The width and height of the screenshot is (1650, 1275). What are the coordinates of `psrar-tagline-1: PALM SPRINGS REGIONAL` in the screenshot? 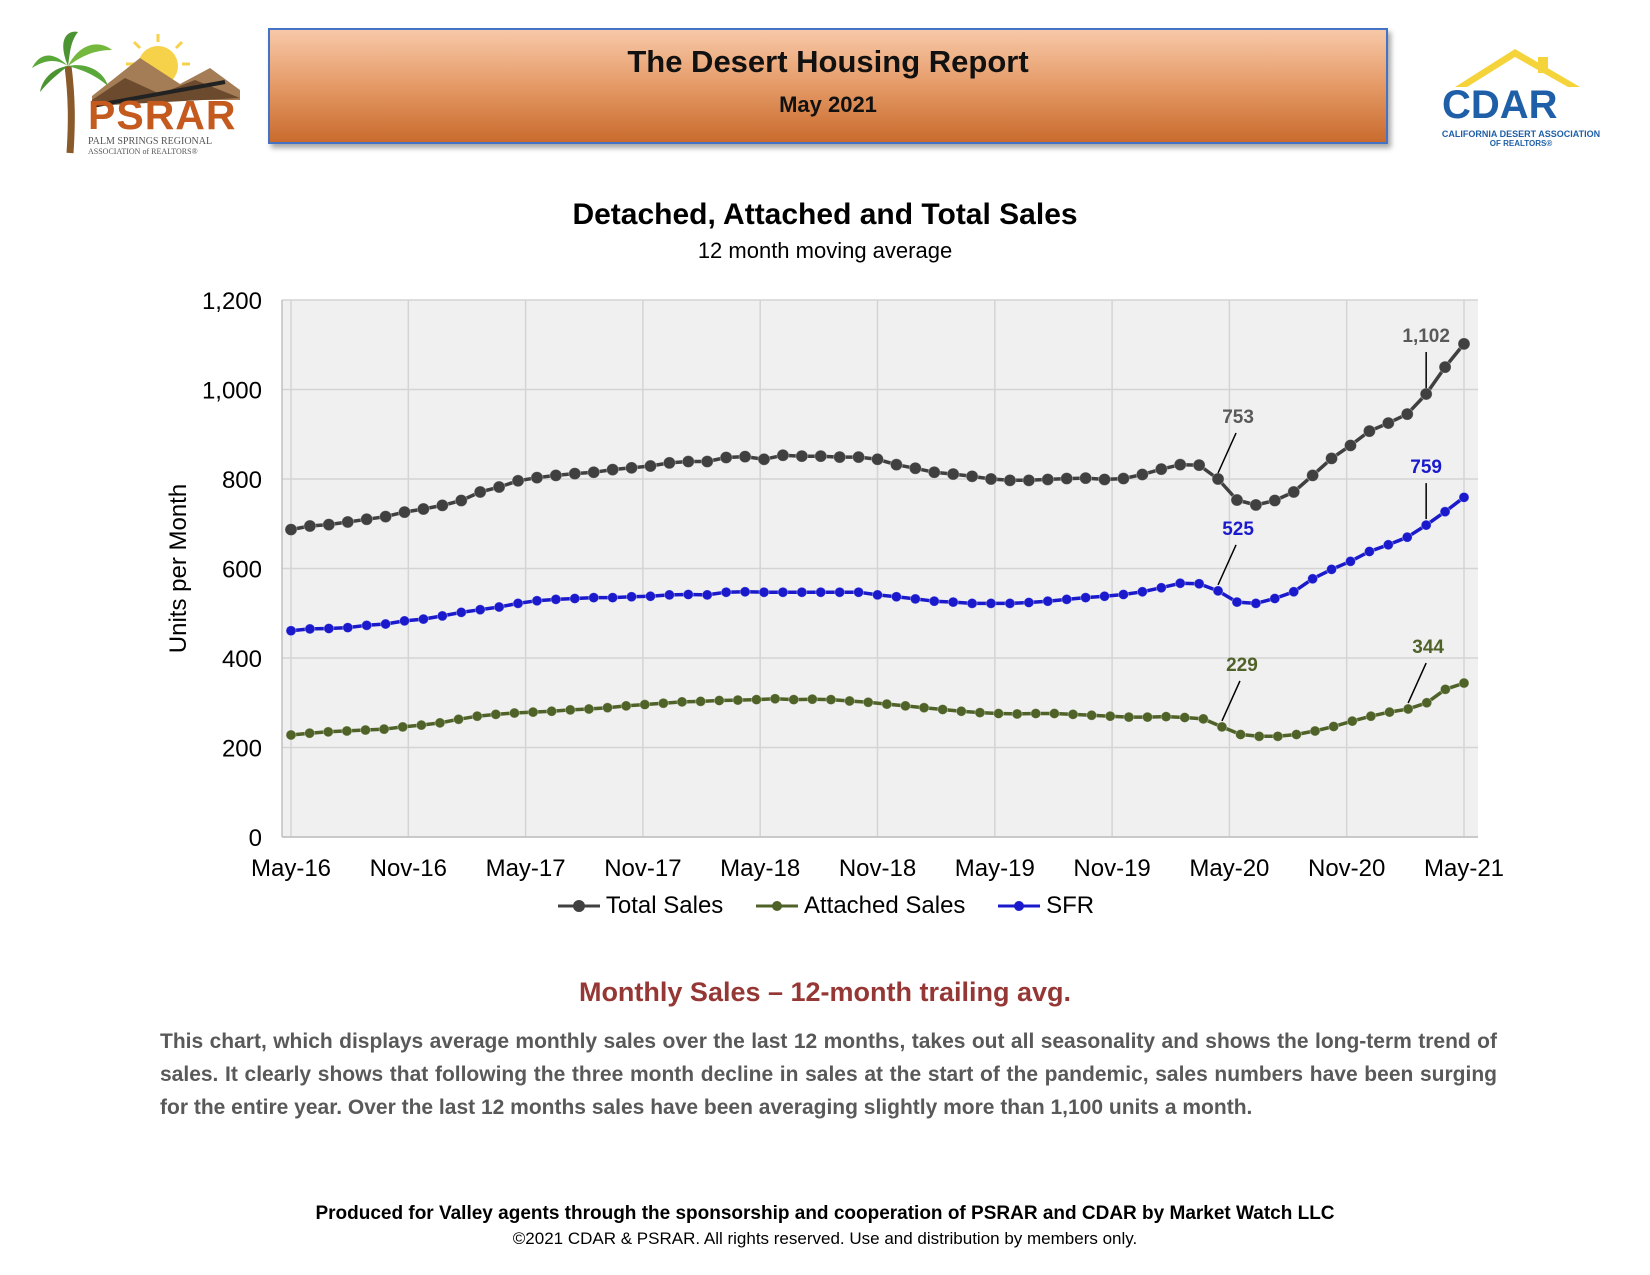 It's located at (150, 141).